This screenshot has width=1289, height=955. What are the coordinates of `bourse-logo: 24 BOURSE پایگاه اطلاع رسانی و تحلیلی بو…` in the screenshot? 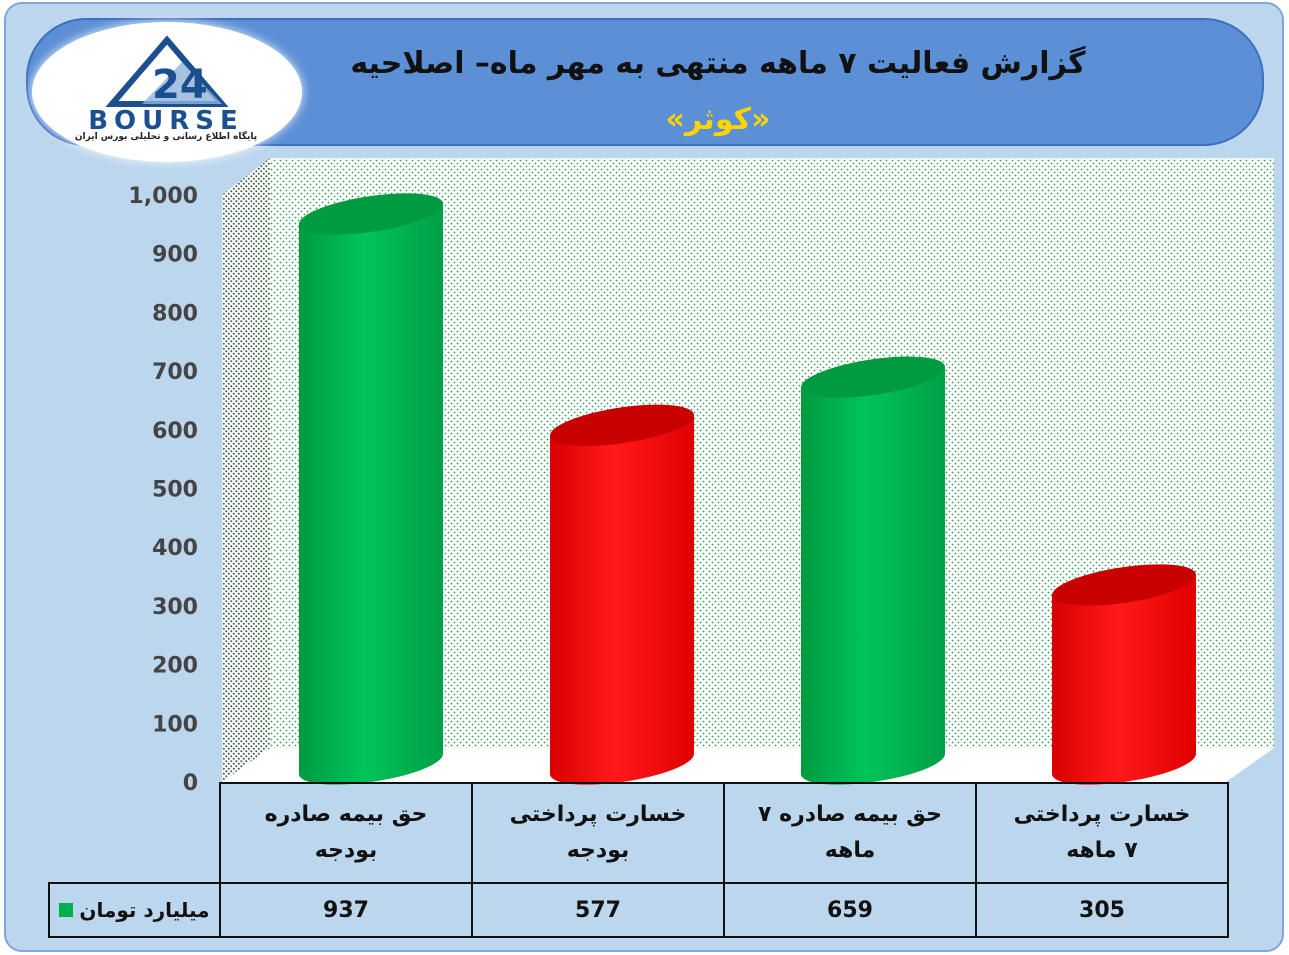 It's located at (167, 92).